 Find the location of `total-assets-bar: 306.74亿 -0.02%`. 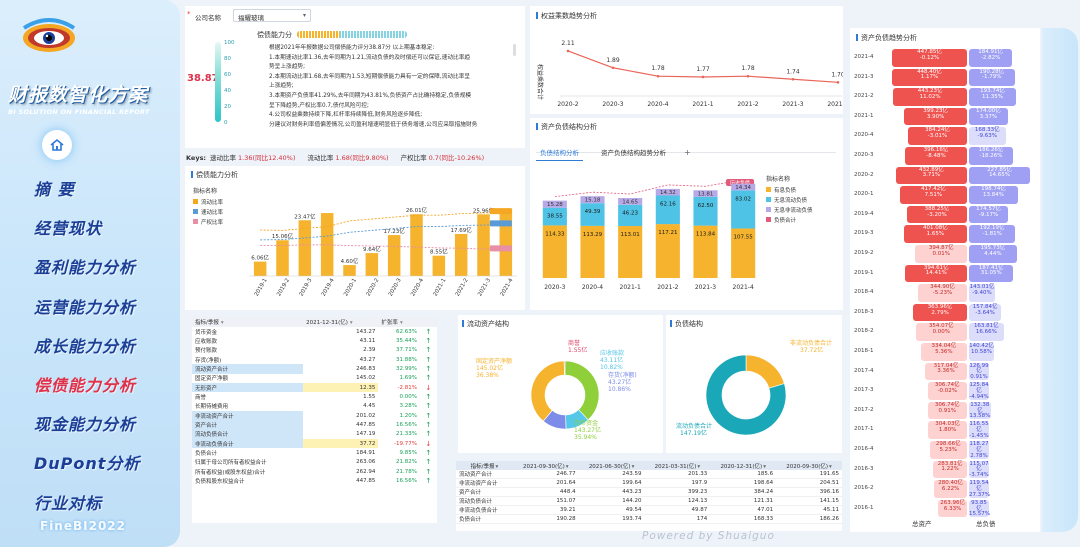

total-assets-bar: 306.74亿 -0.02% is located at coordinates (947, 391).